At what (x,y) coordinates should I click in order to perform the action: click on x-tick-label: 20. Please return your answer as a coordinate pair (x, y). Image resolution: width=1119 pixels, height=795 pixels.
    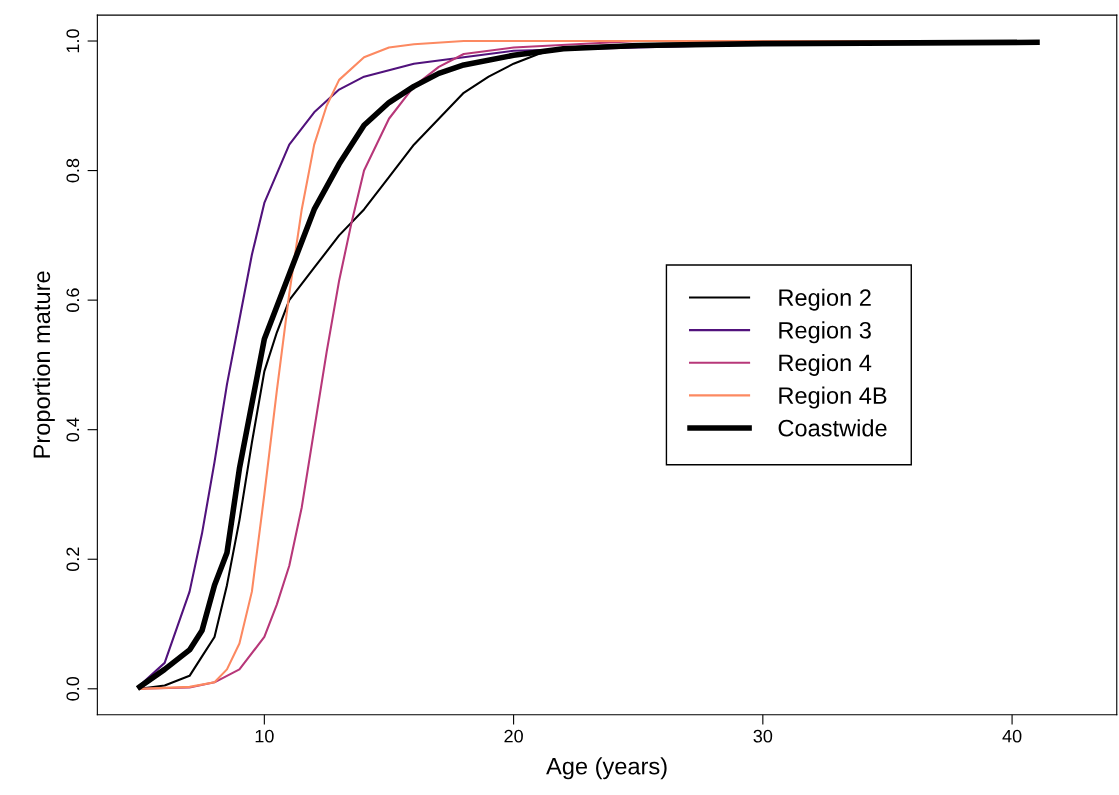
    Looking at the image, I should click on (513, 736).